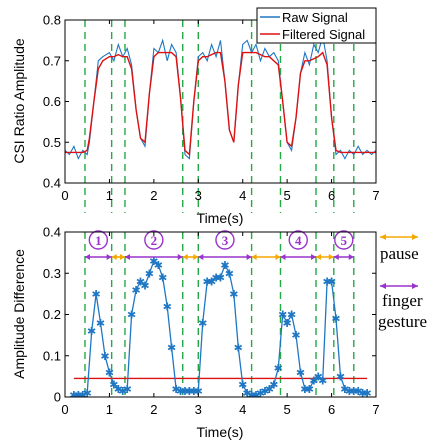 Image resolution: width=448 pixels, height=443 pixels. Describe the element at coordinates (98, 240) in the screenshot. I see `gesture-number-label: 1` at that location.